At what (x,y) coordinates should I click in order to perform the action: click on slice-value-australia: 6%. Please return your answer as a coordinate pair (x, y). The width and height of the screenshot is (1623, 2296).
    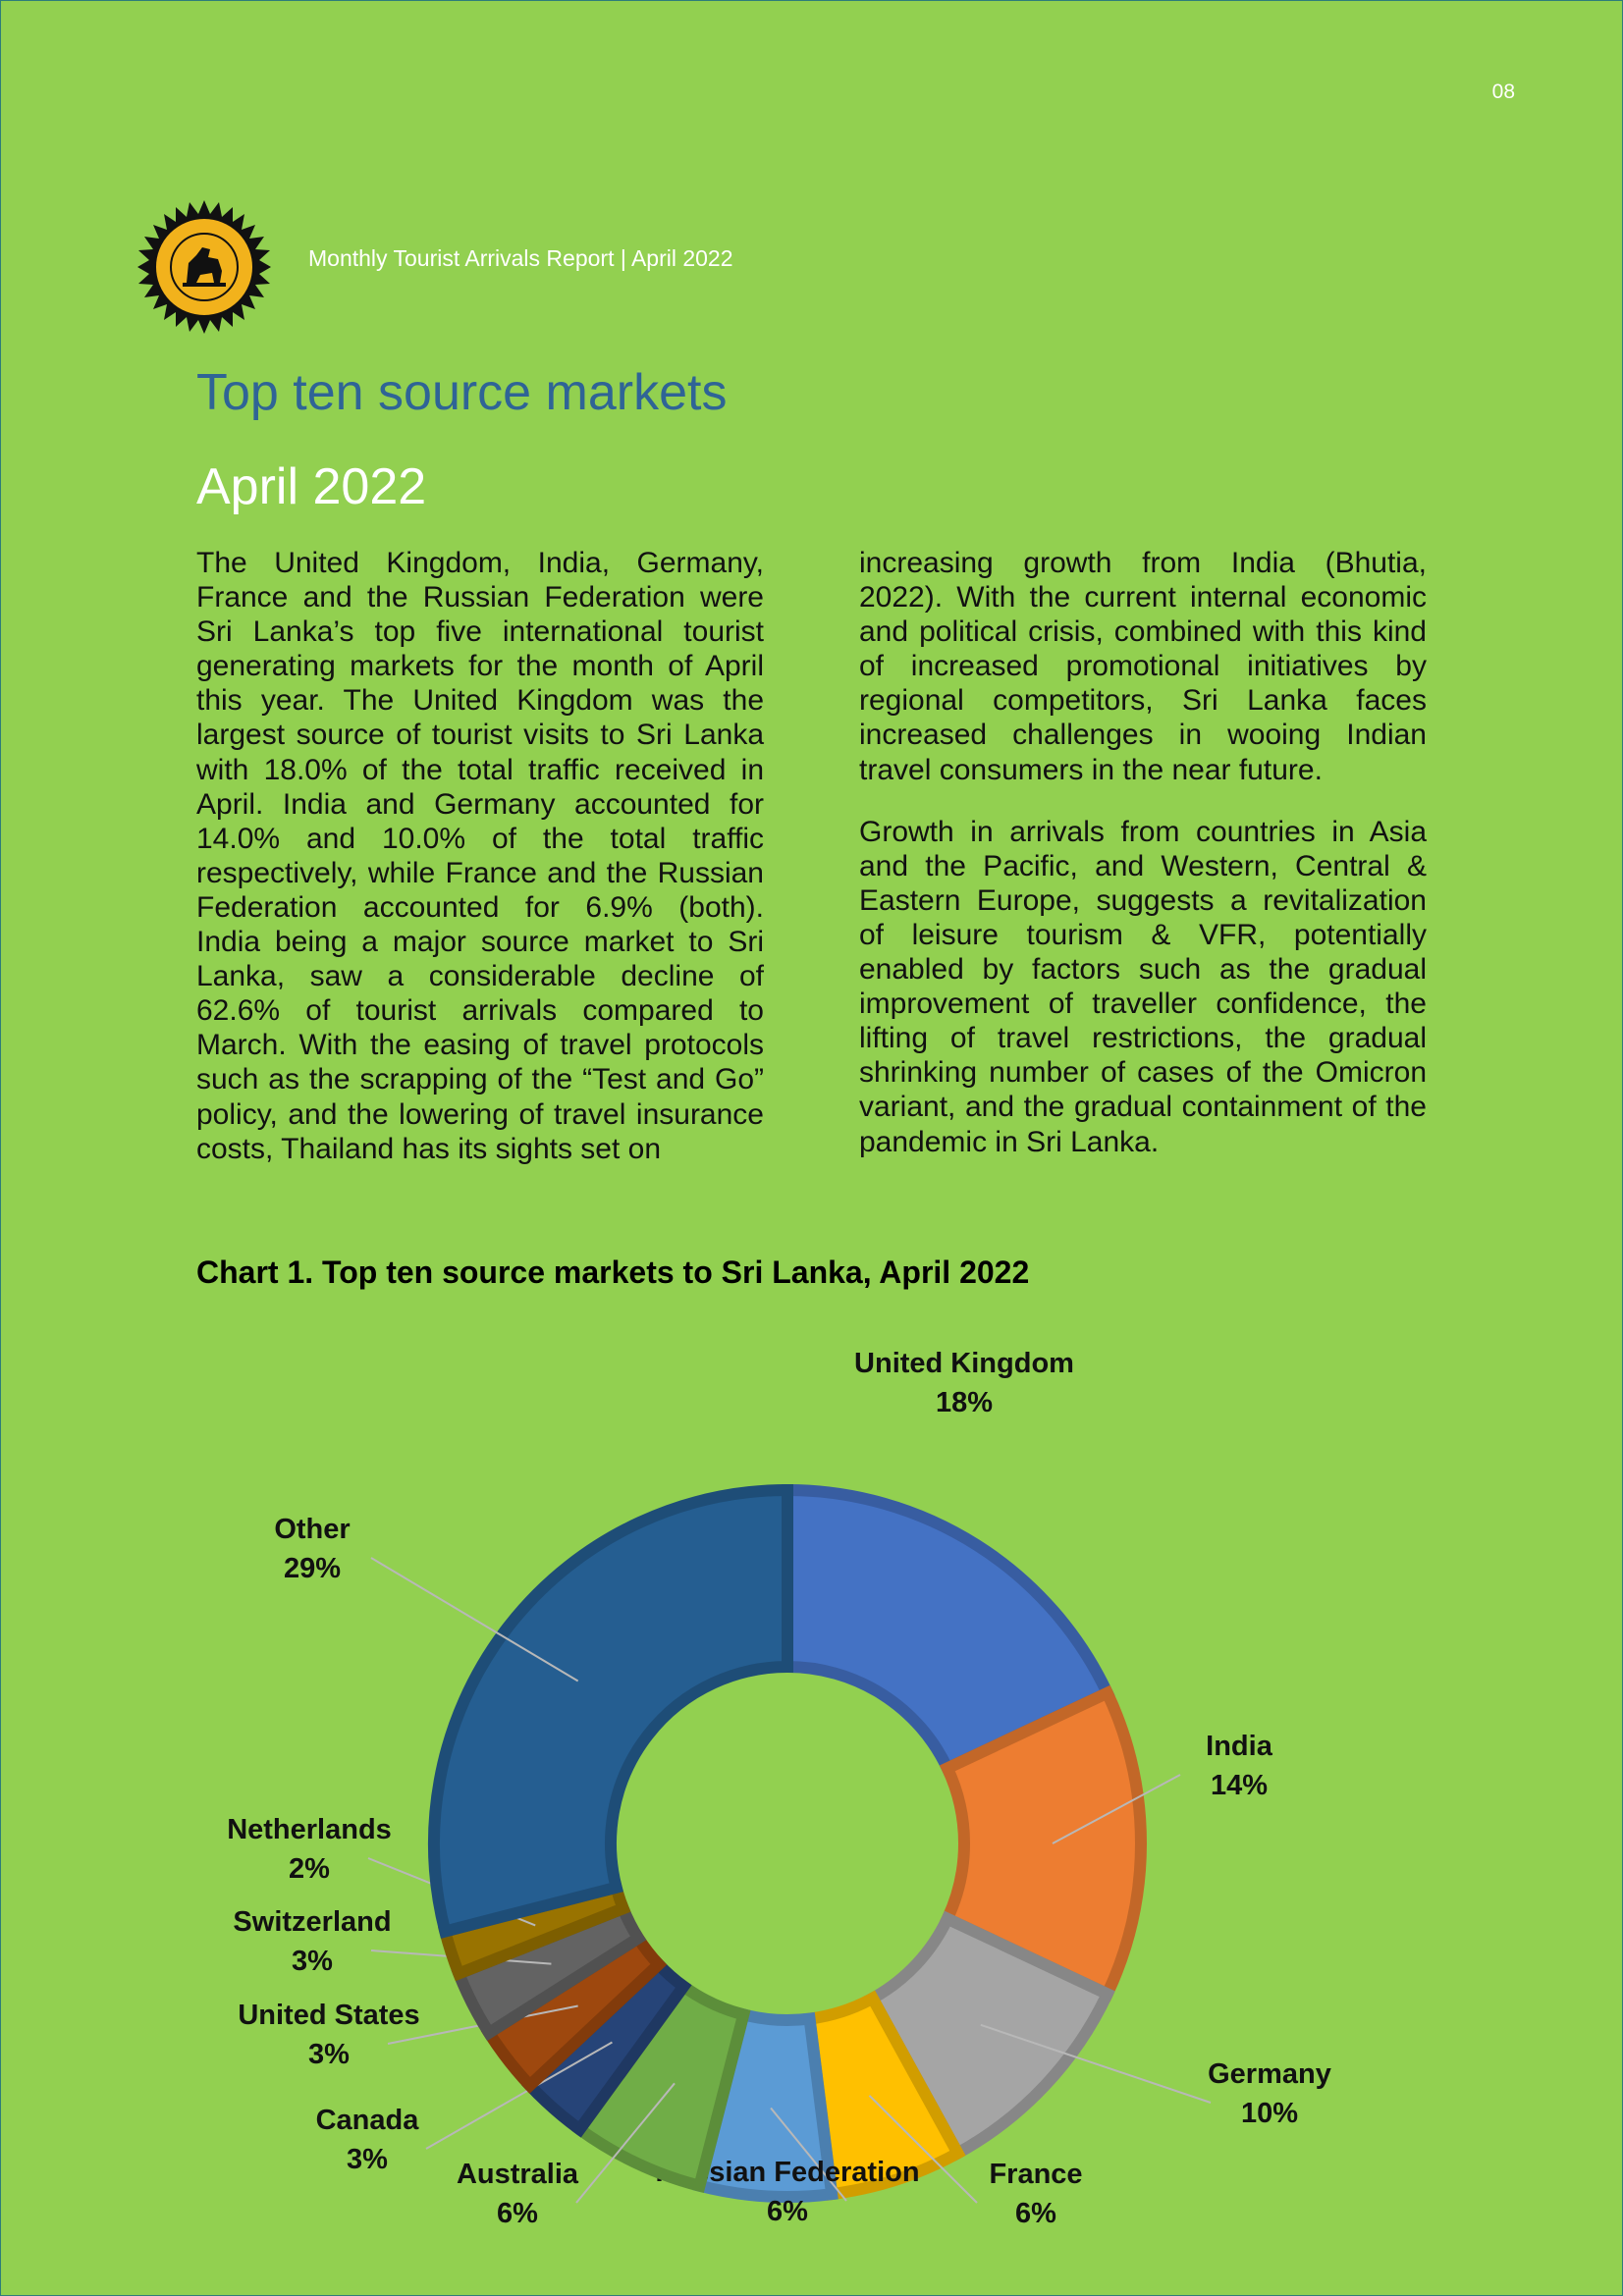
    Looking at the image, I should click on (518, 2213).